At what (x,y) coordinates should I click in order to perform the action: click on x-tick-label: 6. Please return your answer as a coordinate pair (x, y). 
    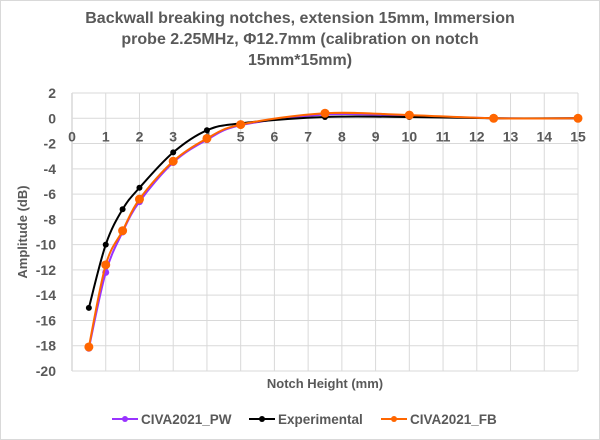
    Looking at the image, I should click on (275, 136).